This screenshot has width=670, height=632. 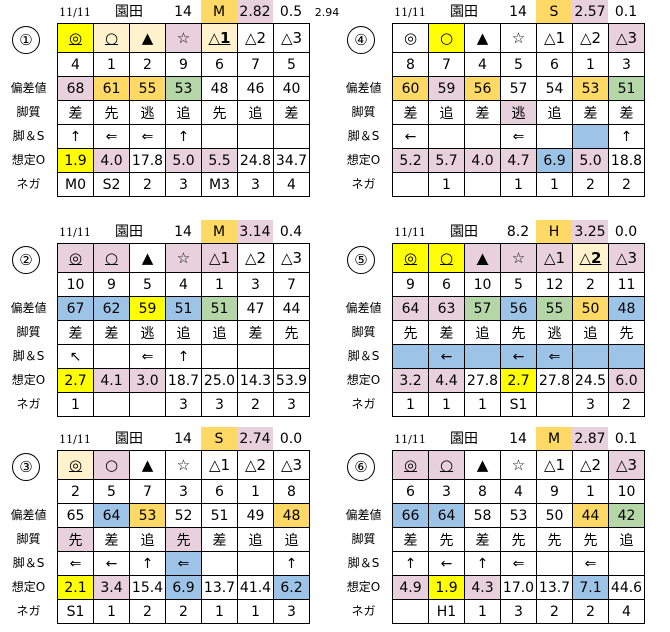 What do you see at coordinates (518, 356) in the screenshot?
I see `row-leg-speed: ← ← ⇐` at bounding box center [518, 356].